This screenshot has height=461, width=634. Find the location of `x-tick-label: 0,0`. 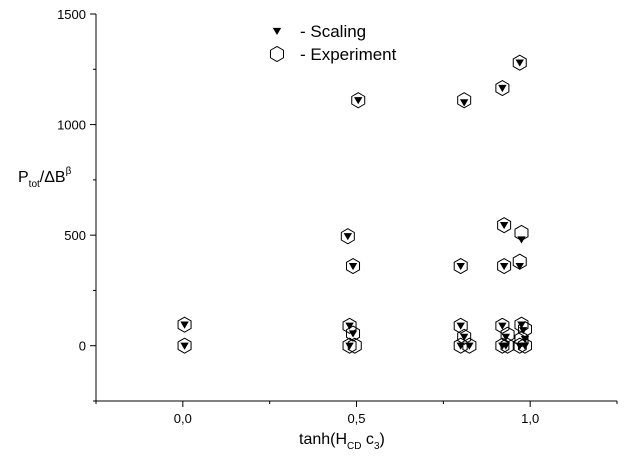

x-tick-label: 0,0 is located at coordinates (183, 418).